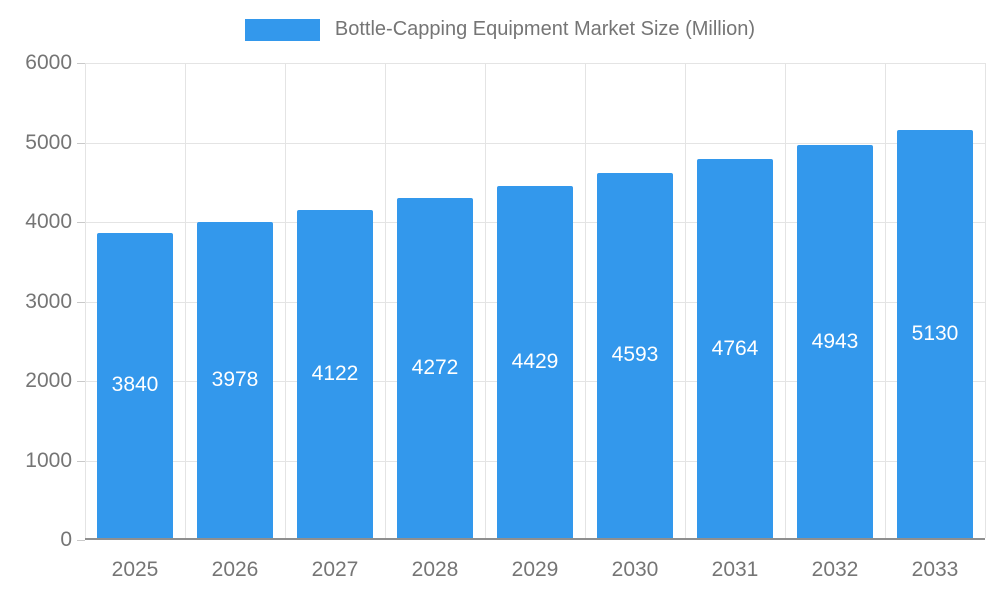 Image resolution: width=1000 pixels, height=600 pixels. Describe the element at coordinates (435, 368) in the screenshot. I see `bar-2028` at that location.